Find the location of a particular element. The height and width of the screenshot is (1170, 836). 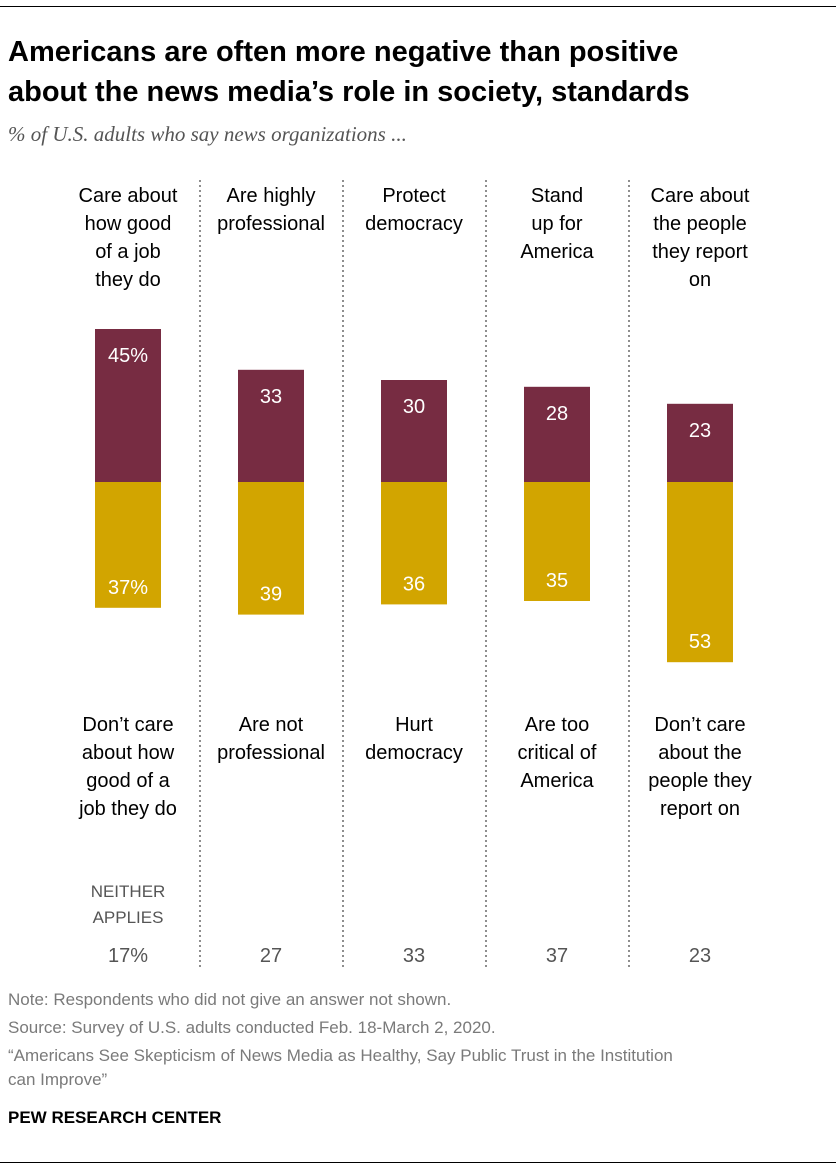

positive-value-4: 28 is located at coordinates (557, 414).